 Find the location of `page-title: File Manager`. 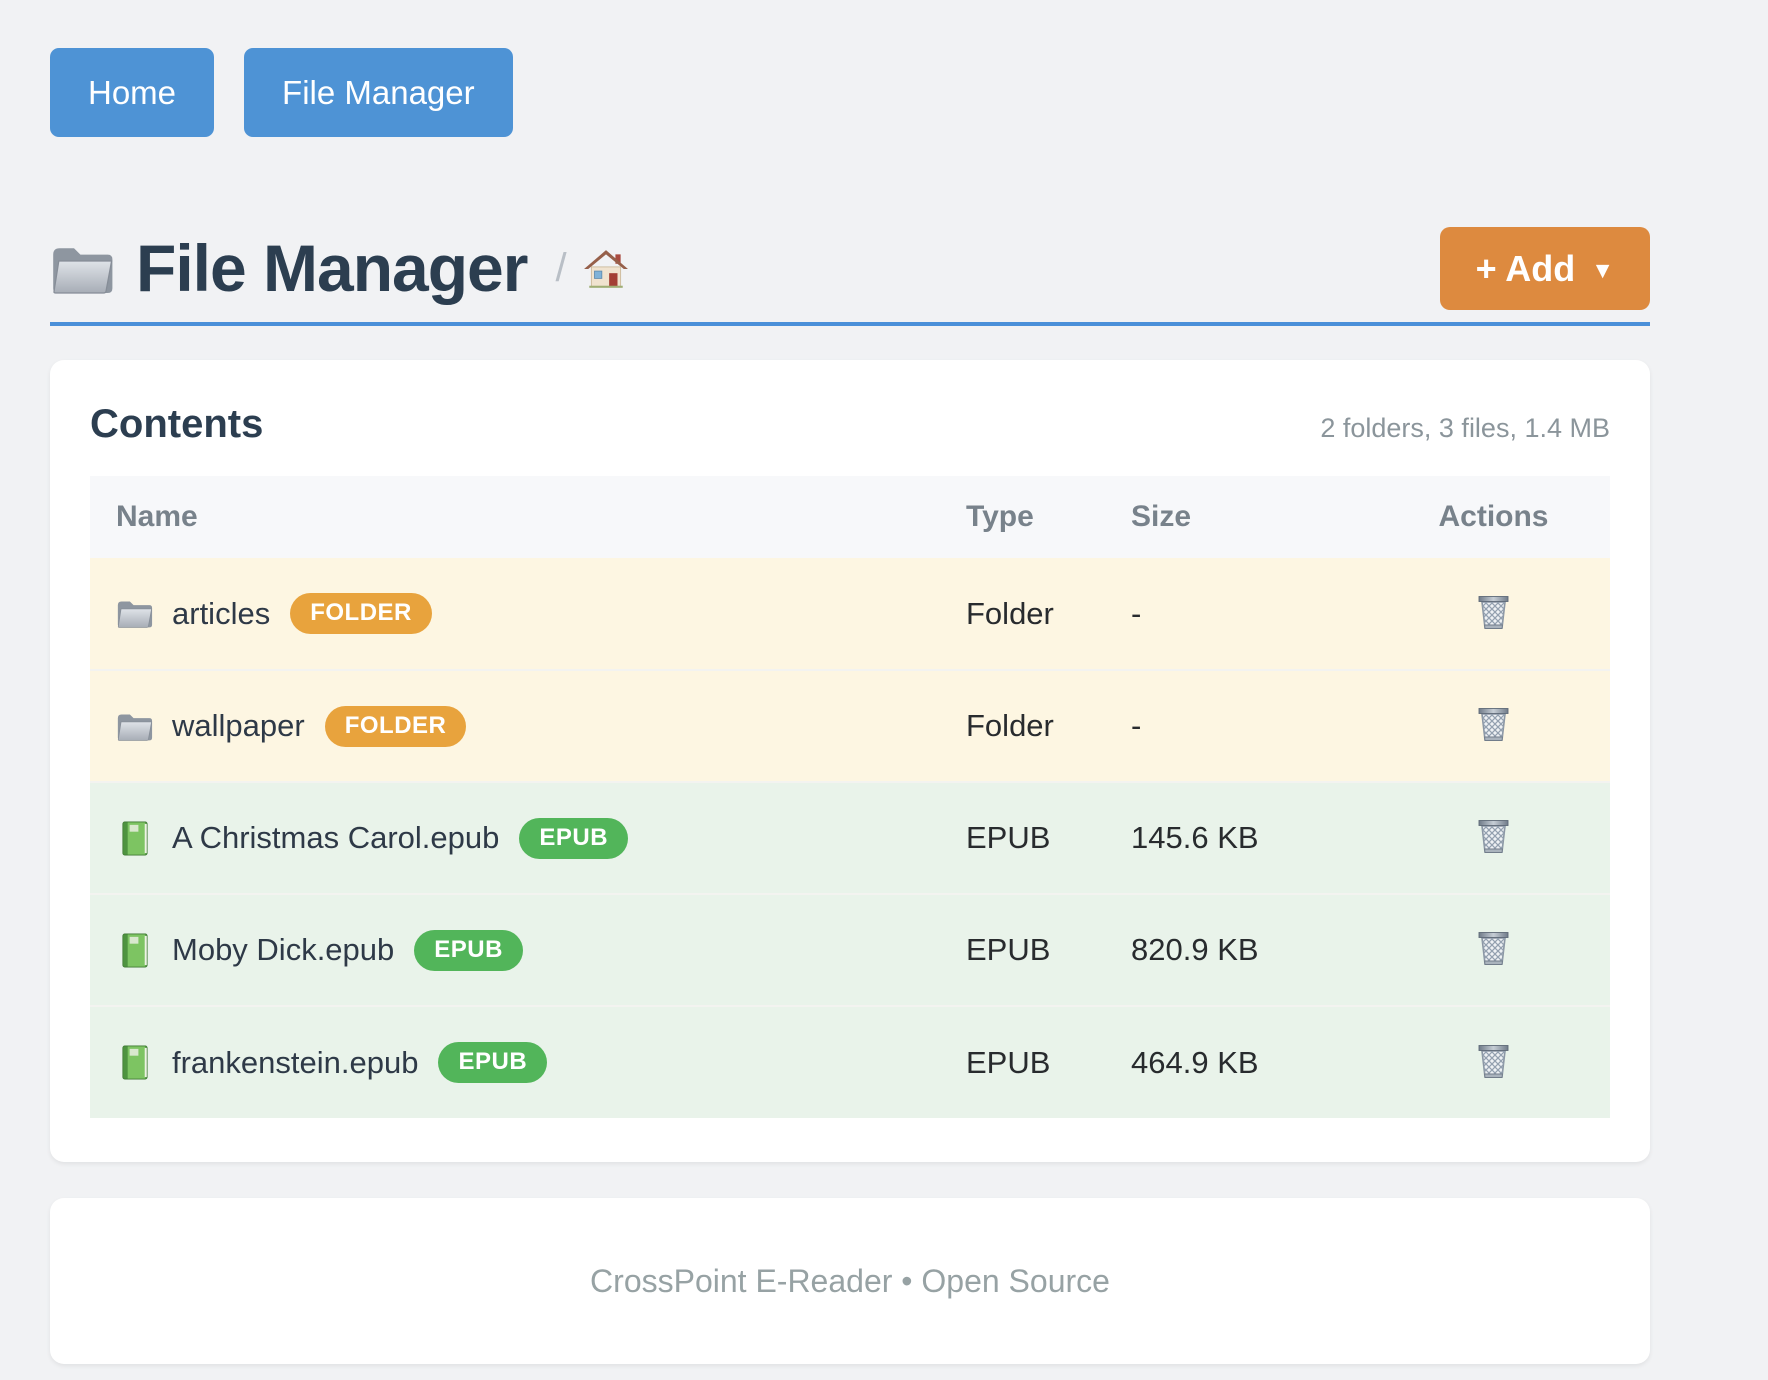

page-title: File Manager is located at coordinates (332, 268).